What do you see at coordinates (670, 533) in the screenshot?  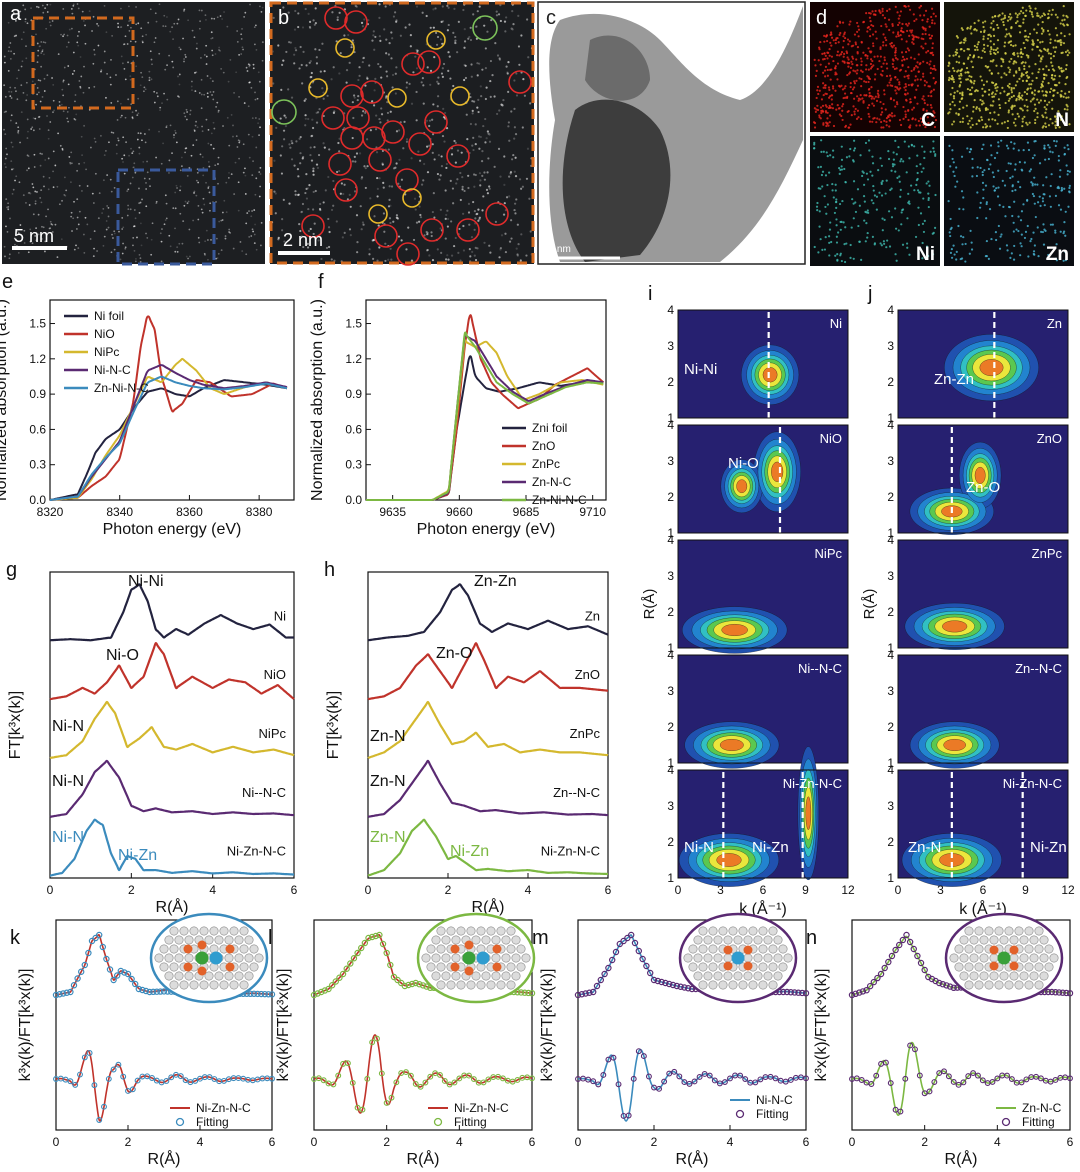 I see `y-tick-label: 1` at bounding box center [670, 533].